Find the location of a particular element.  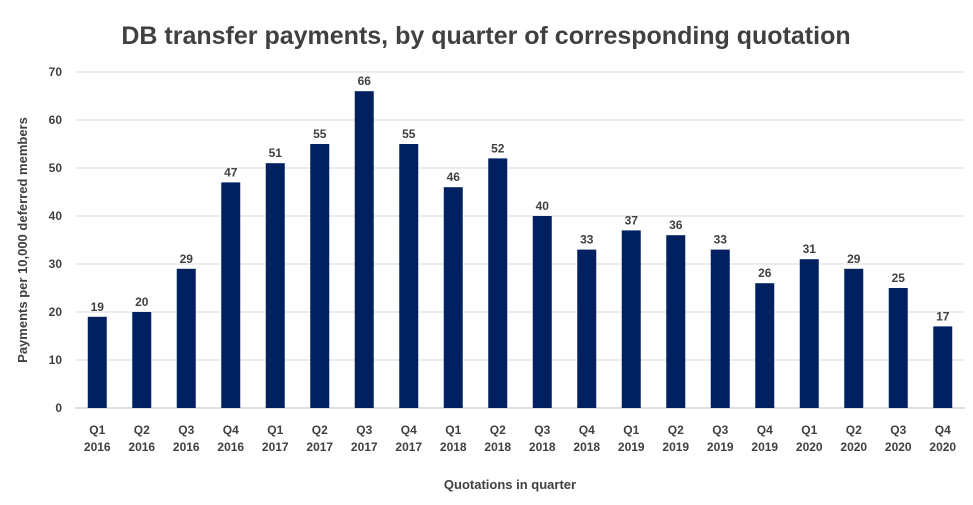

y-tick-label: 10 is located at coordinates (56, 360).